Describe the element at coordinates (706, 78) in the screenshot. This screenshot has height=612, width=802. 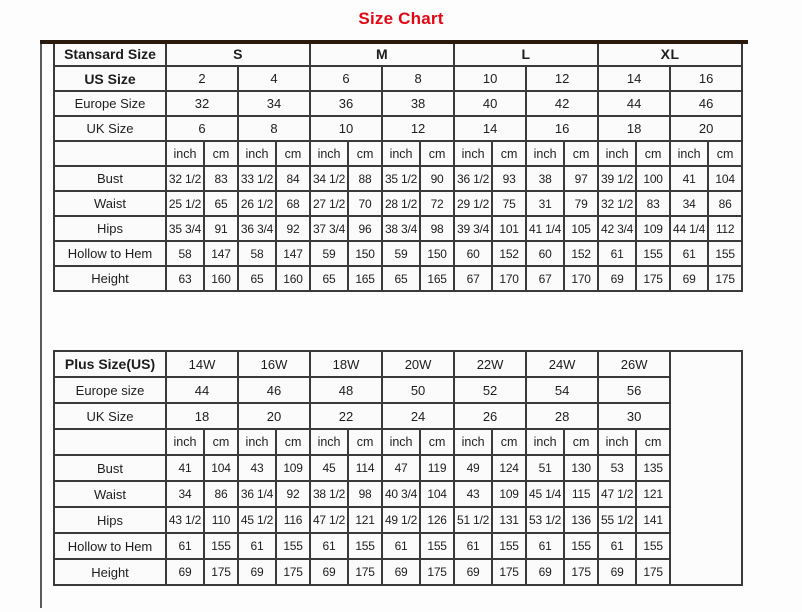
I see `size-value-cell: 16` at that location.